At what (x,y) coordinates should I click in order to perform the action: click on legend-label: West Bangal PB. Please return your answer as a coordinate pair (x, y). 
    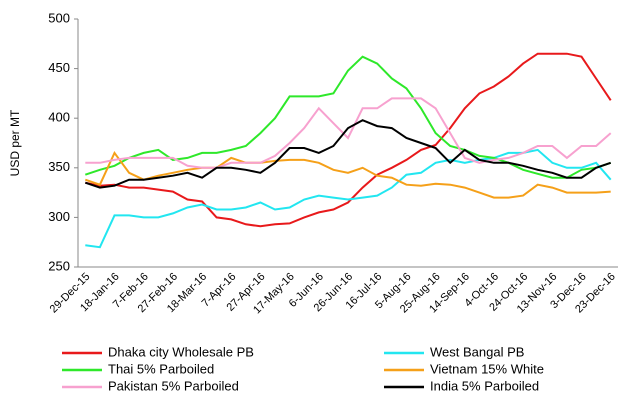
    Looking at the image, I should click on (477, 351).